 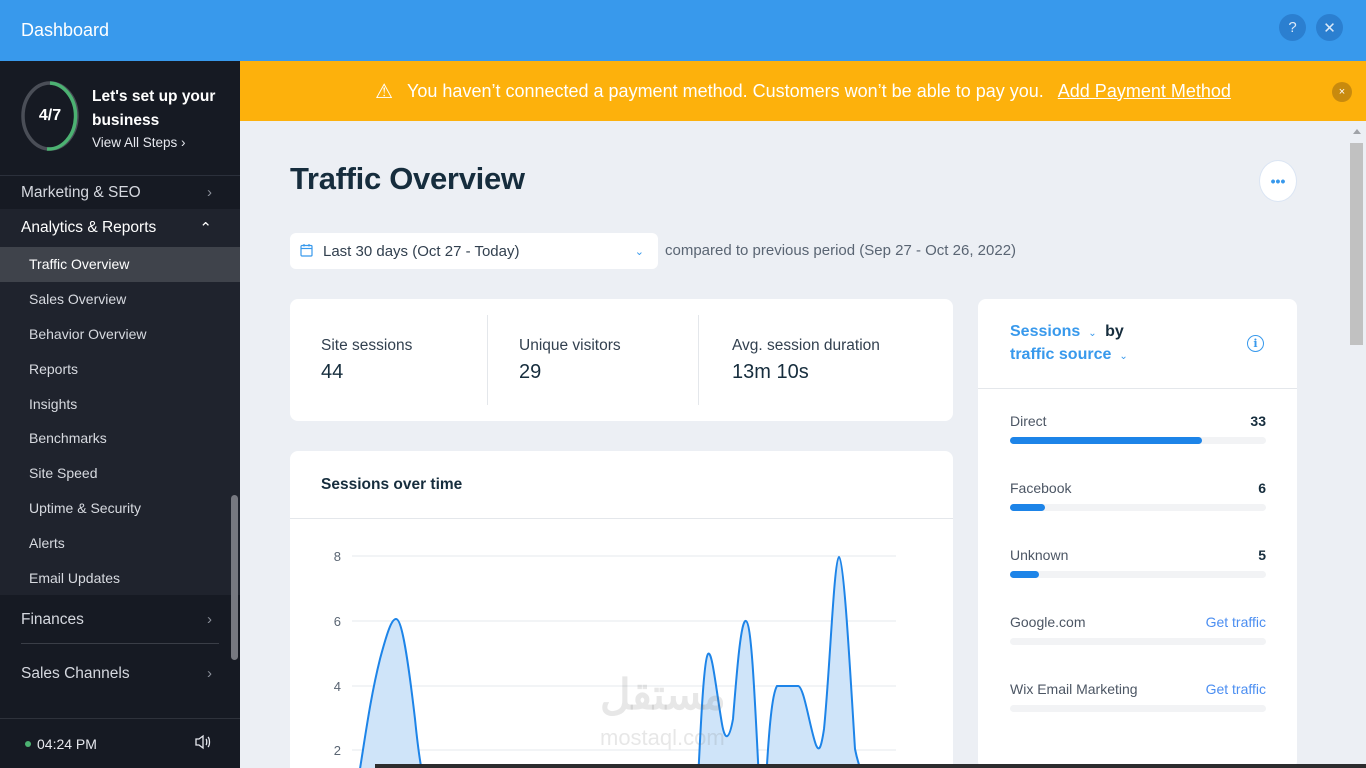 I want to click on watermark-latin: mostaql.com, so click(x=662, y=737).